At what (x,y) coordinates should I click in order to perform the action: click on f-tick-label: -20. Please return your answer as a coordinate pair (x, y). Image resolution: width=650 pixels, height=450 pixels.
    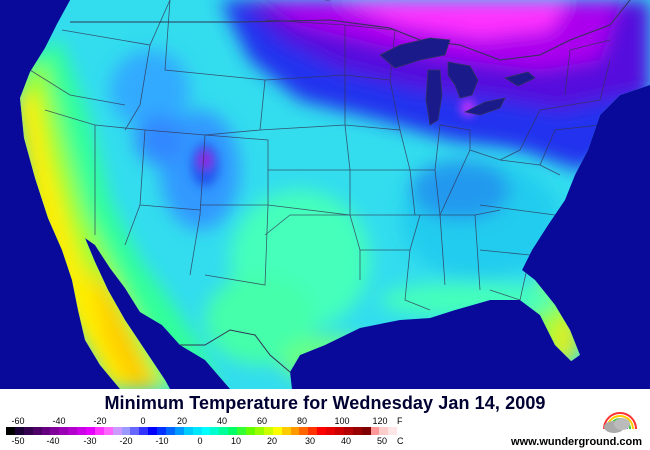
    Looking at the image, I should click on (100, 421).